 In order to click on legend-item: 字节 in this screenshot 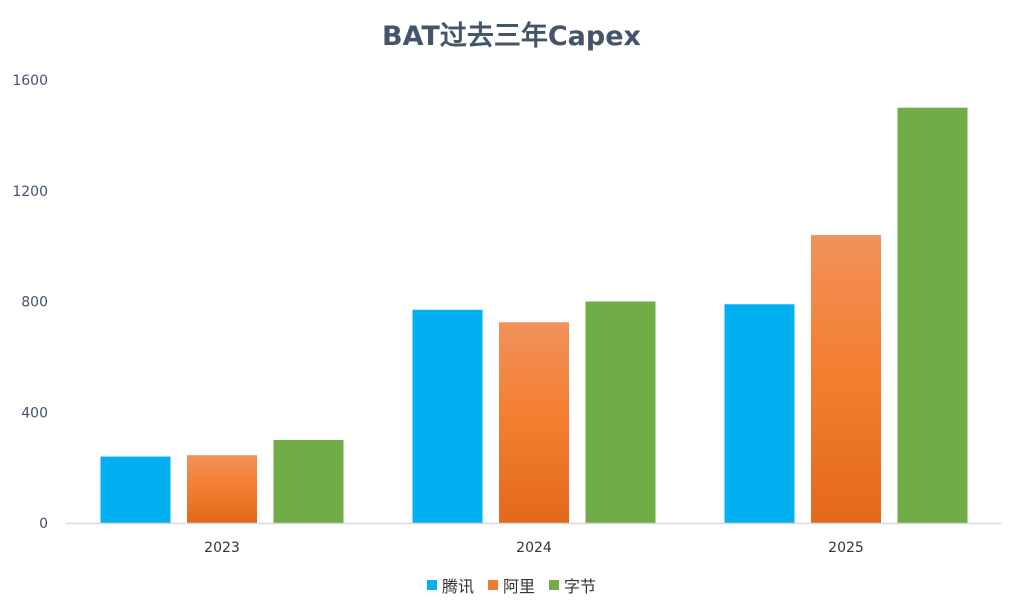, I will do `click(572, 585)`.